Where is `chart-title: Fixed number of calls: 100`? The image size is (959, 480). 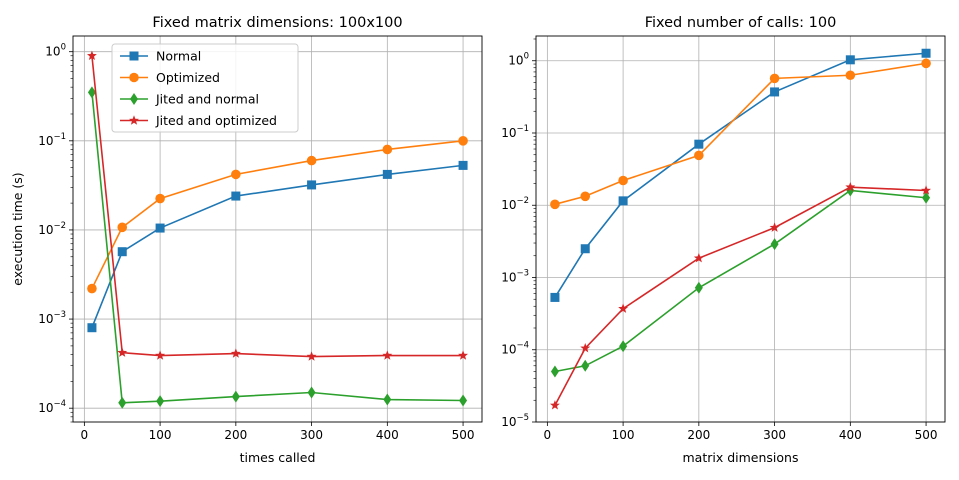
chart-title: Fixed number of calls: 100 is located at coordinates (741, 23).